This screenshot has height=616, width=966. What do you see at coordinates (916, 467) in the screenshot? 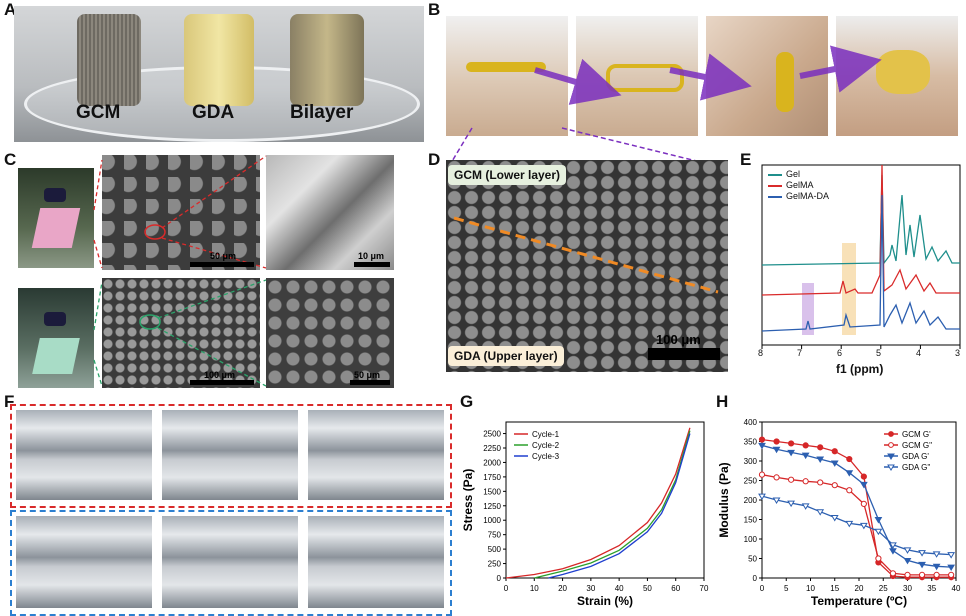
I see `legend-label: GDA G''` at bounding box center [916, 467].